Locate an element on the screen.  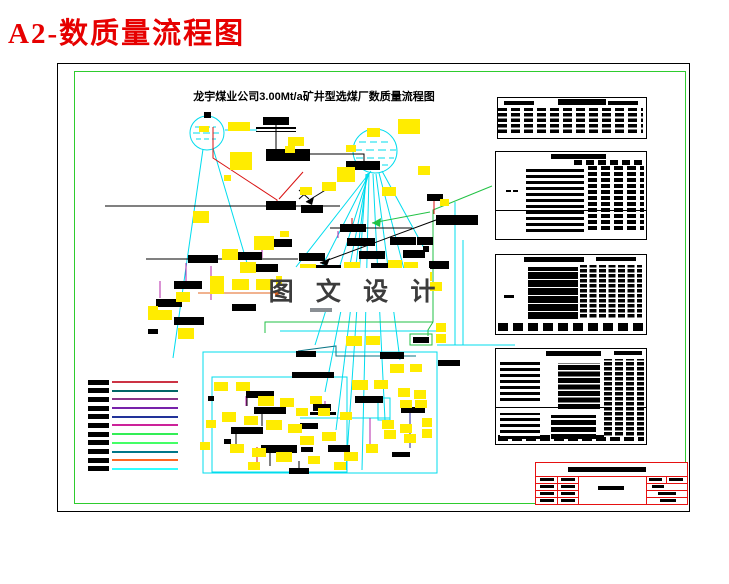
watermark-underline-mark is located at coordinates (321, 310).